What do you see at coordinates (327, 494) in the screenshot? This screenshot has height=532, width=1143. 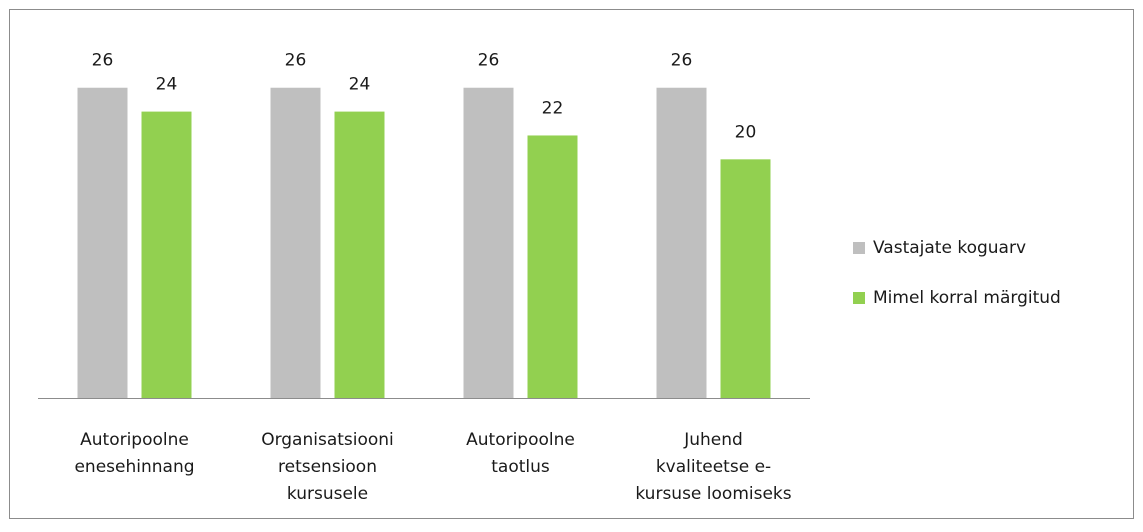 I see `x-tick-label: kursusele` at bounding box center [327, 494].